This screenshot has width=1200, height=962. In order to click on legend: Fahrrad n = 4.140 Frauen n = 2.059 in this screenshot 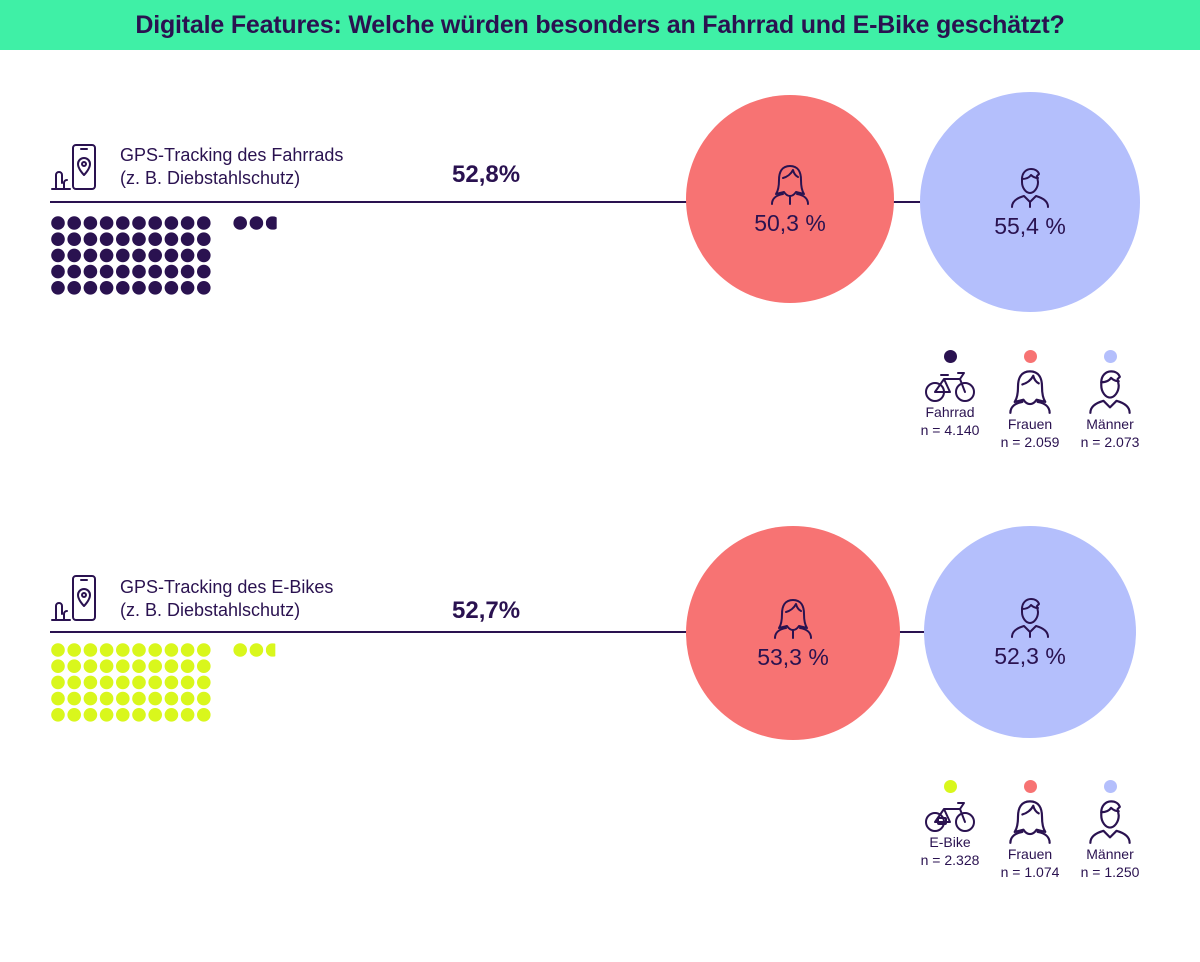, I will do `click(1035, 415)`.